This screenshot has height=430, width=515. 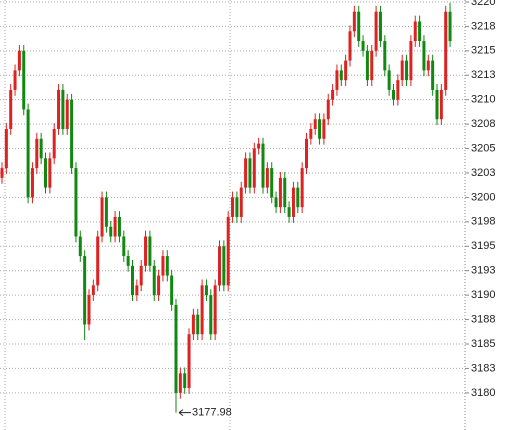 I want to click on y-tick-label: 3188, so click(x=483, y=319).